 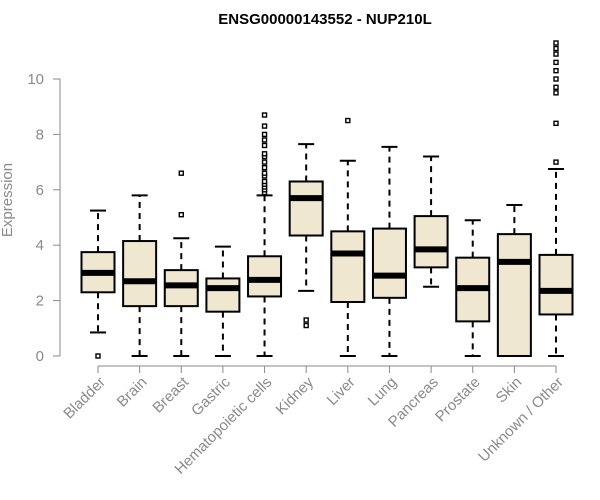 What do you see at coordinates (341, 391) in the screenshot?
I see `x-tick-label: Liver` at bounding box center [341, 391].